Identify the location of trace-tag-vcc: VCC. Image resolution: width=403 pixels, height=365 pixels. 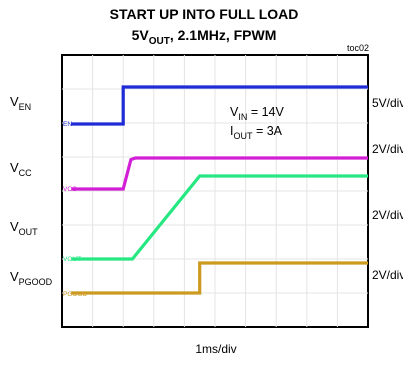
(70, 189).